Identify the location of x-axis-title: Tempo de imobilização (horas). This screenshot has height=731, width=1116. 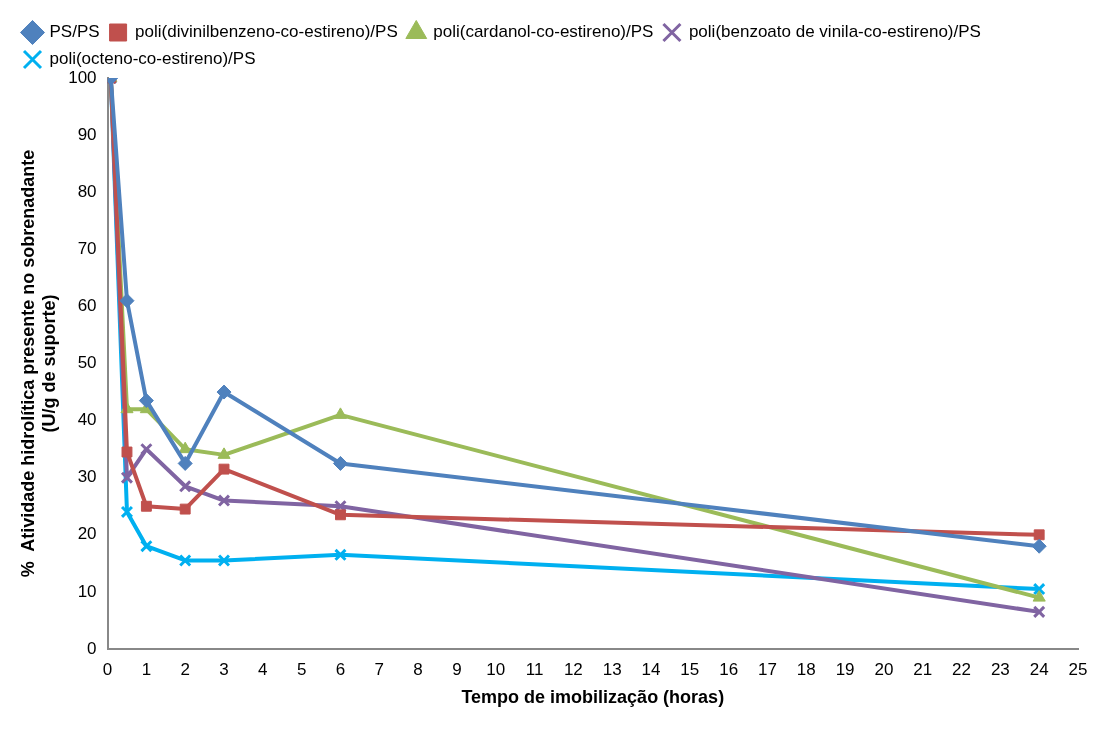
(593, 697).